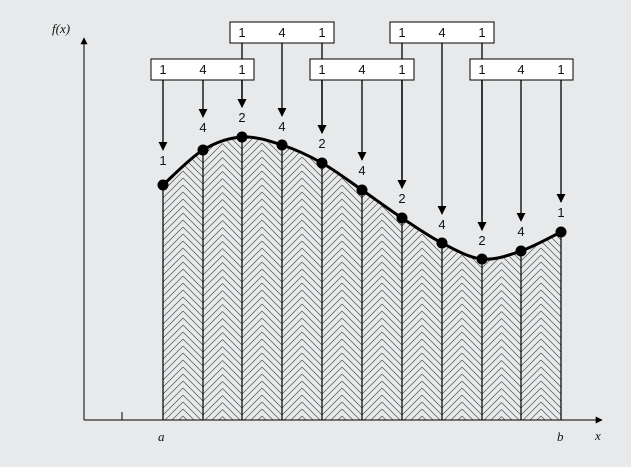 This screenshot has width=631, height=467. I want to click on y-axis-label: f(x), so click(61, 28).